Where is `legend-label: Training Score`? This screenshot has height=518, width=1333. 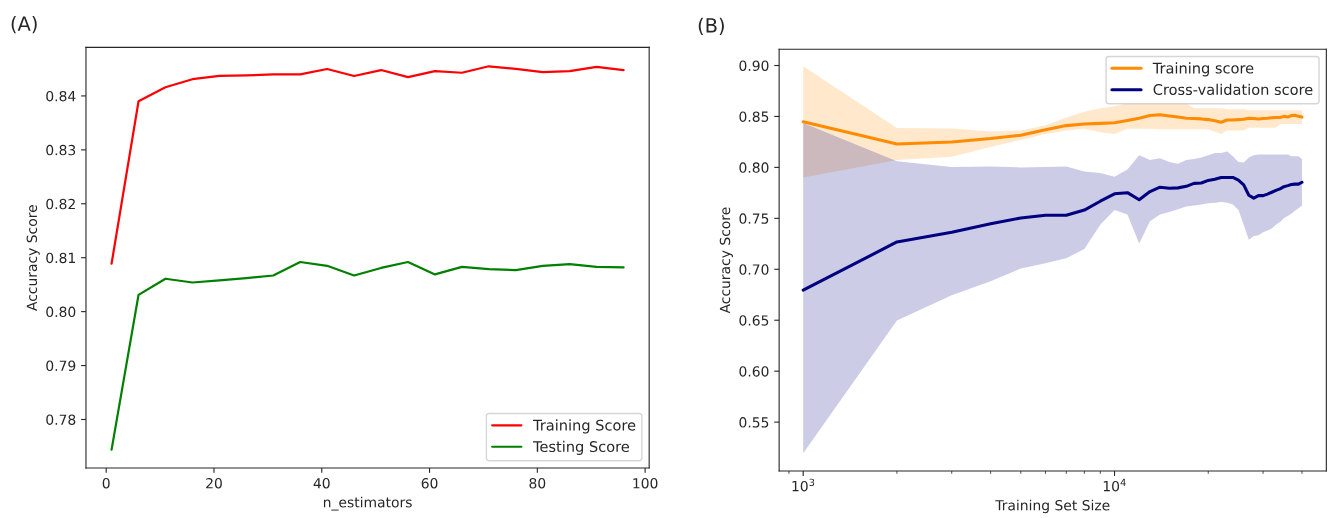
legend-label: Training Score is located at coordinates (584, 426).